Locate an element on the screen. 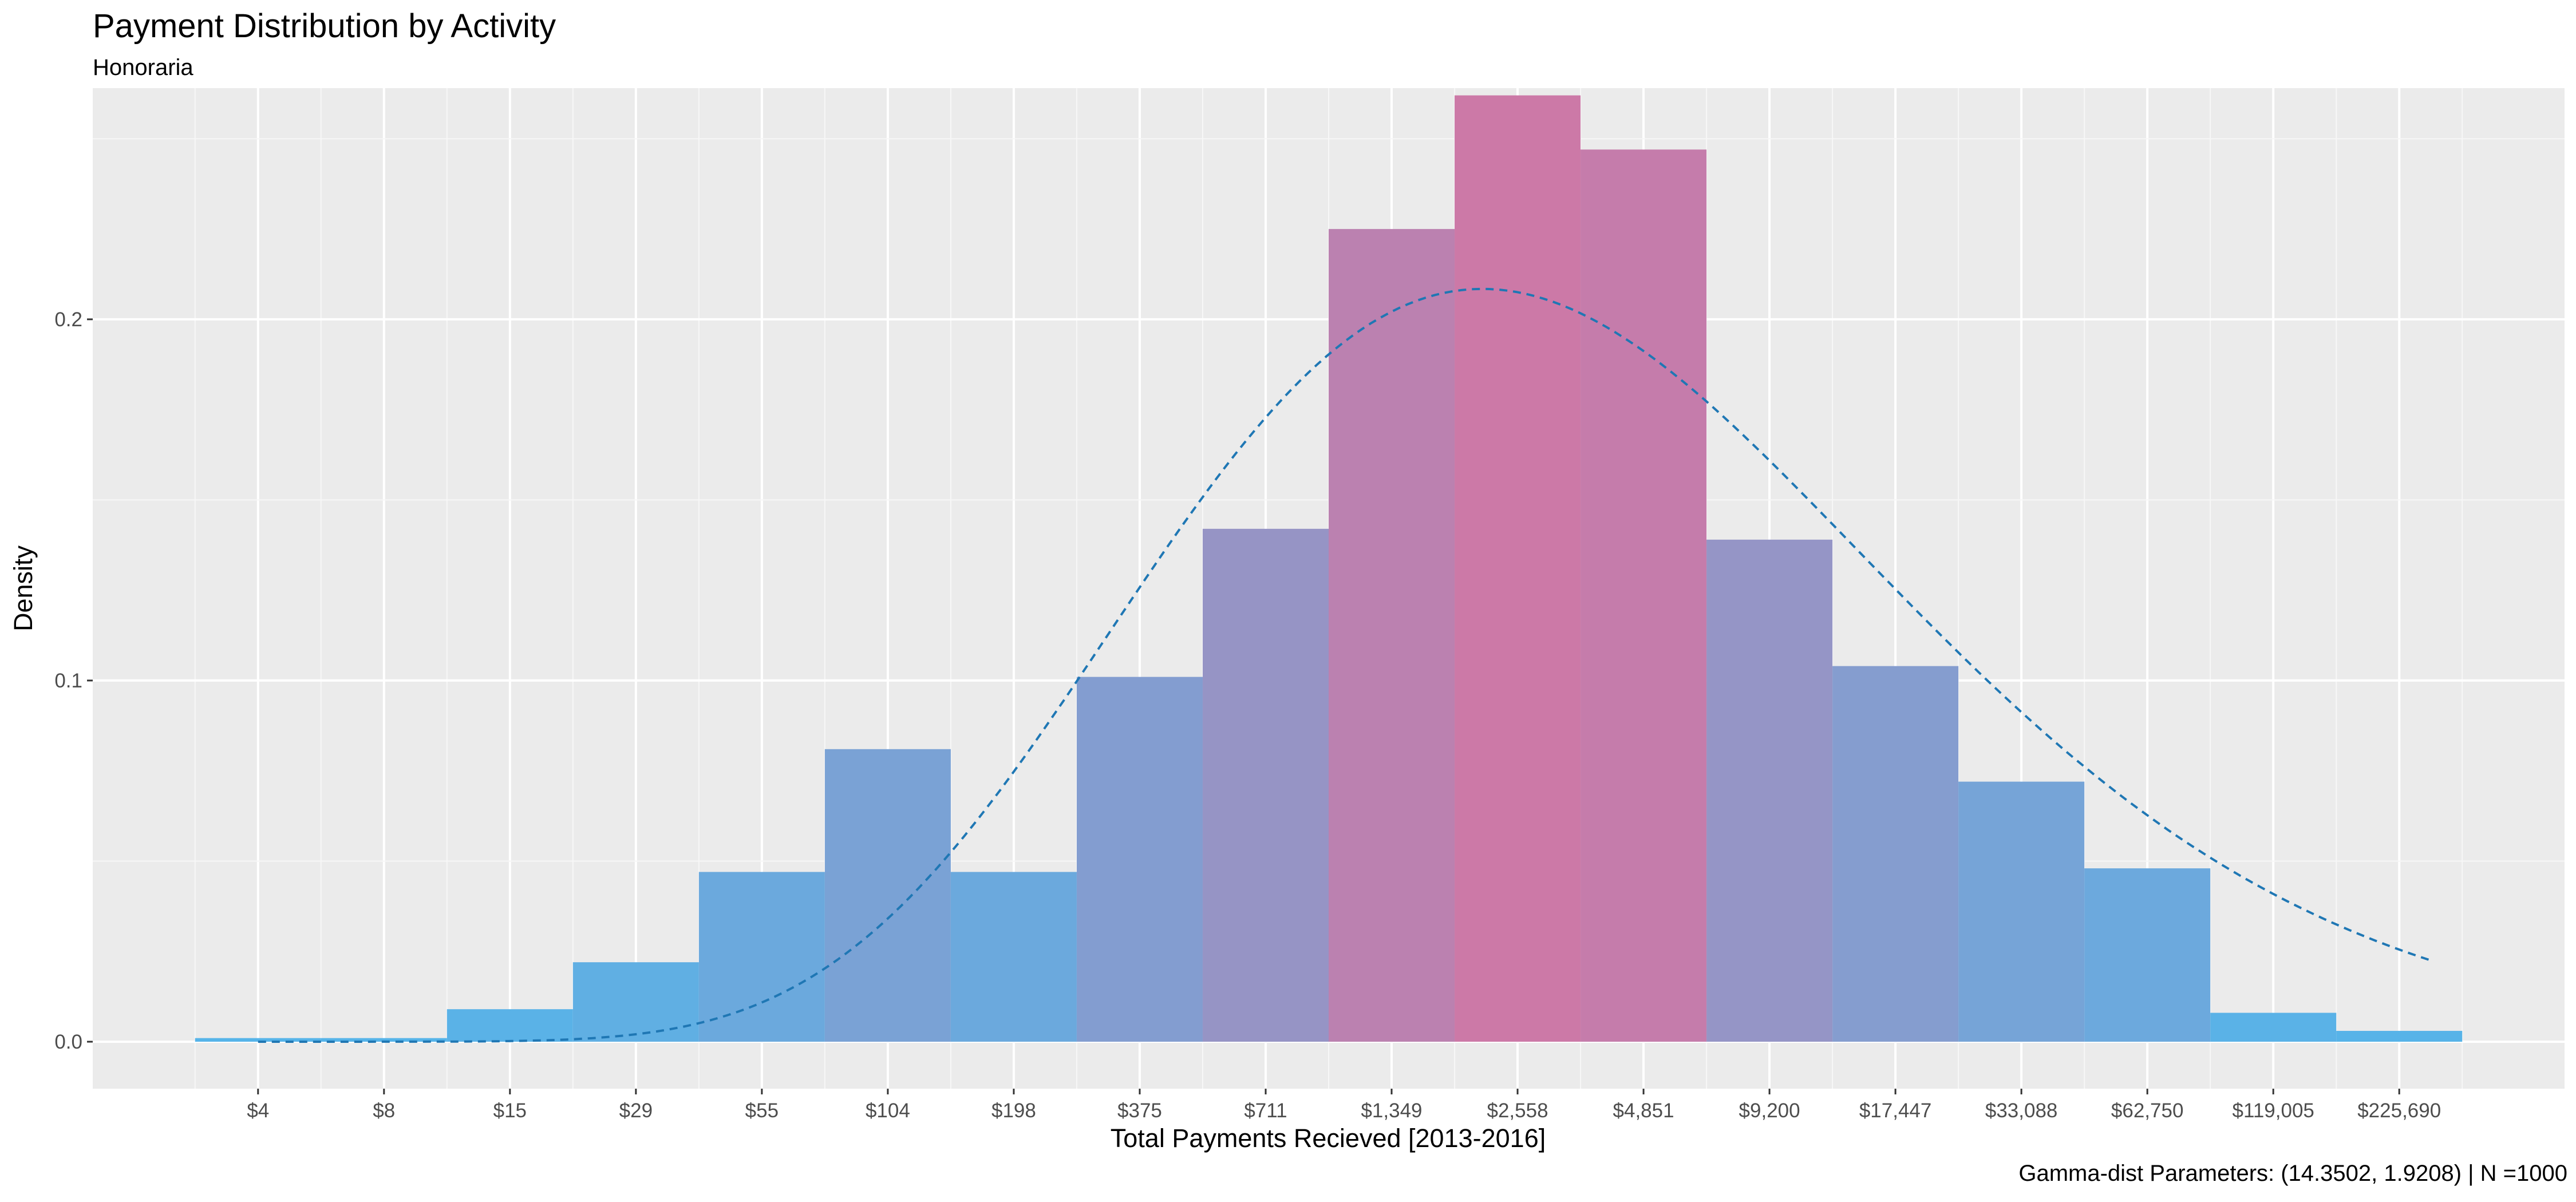 This screenshot has width=2576, height=1202. y-axis: 0.0 0.1 0.2 is located at coordinates (73, 681).